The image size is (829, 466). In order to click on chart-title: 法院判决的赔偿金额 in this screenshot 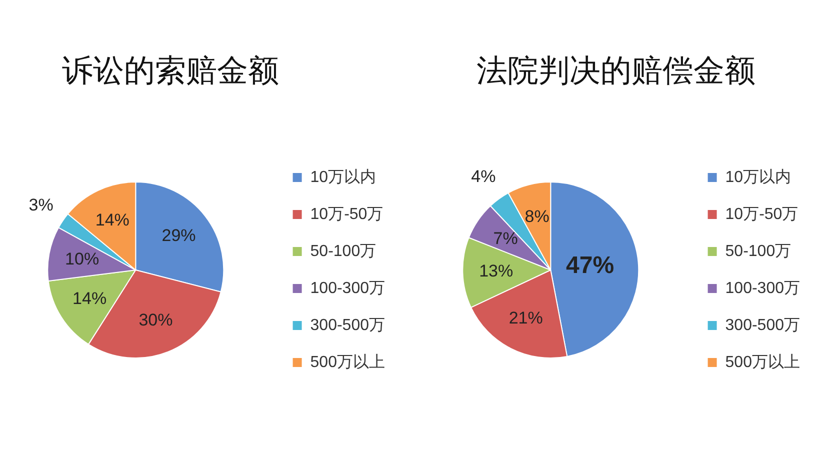, I will do `click(616, 71)`.